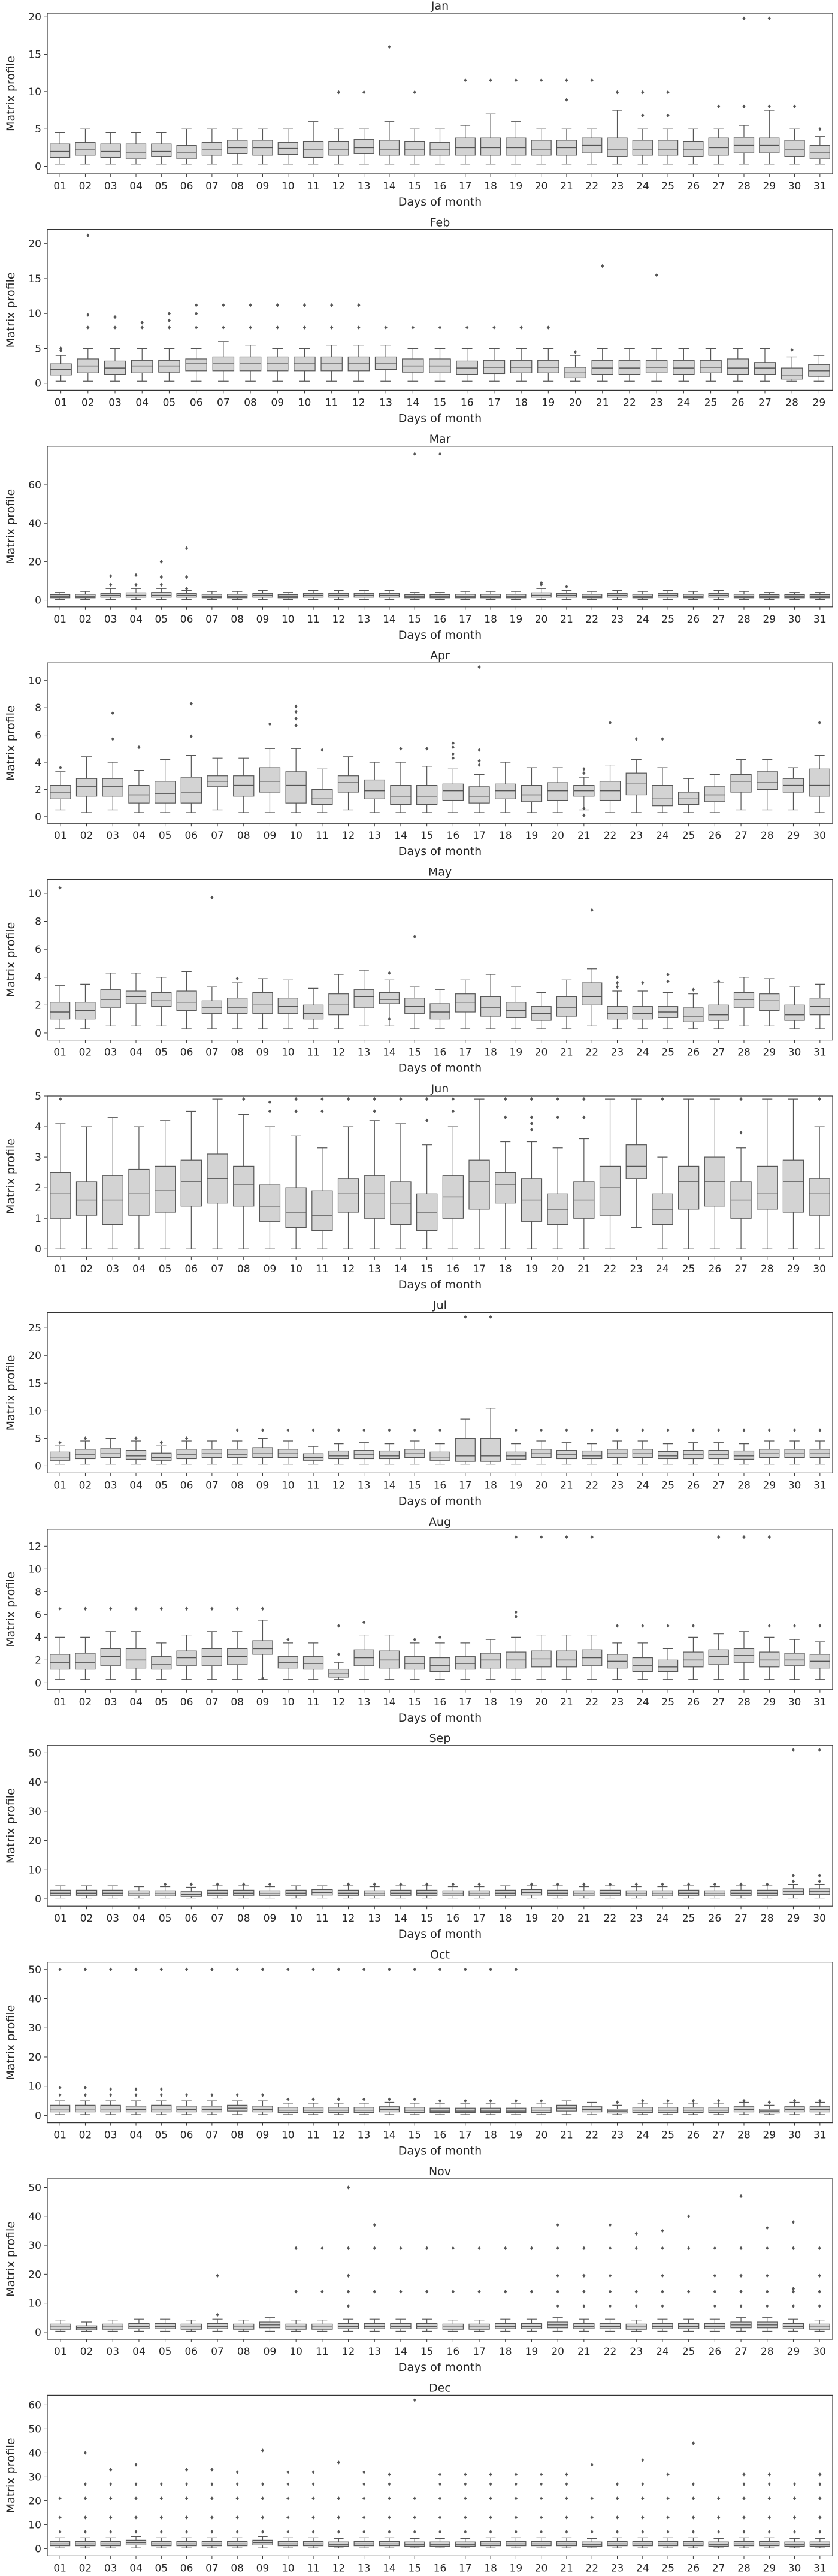 This screenshot has width=838, height=2576. What do you see at coordinates (440, 1089) in the screenshot?
I see `chart-title-jun: Jun` at bounding box center [440, 1089].